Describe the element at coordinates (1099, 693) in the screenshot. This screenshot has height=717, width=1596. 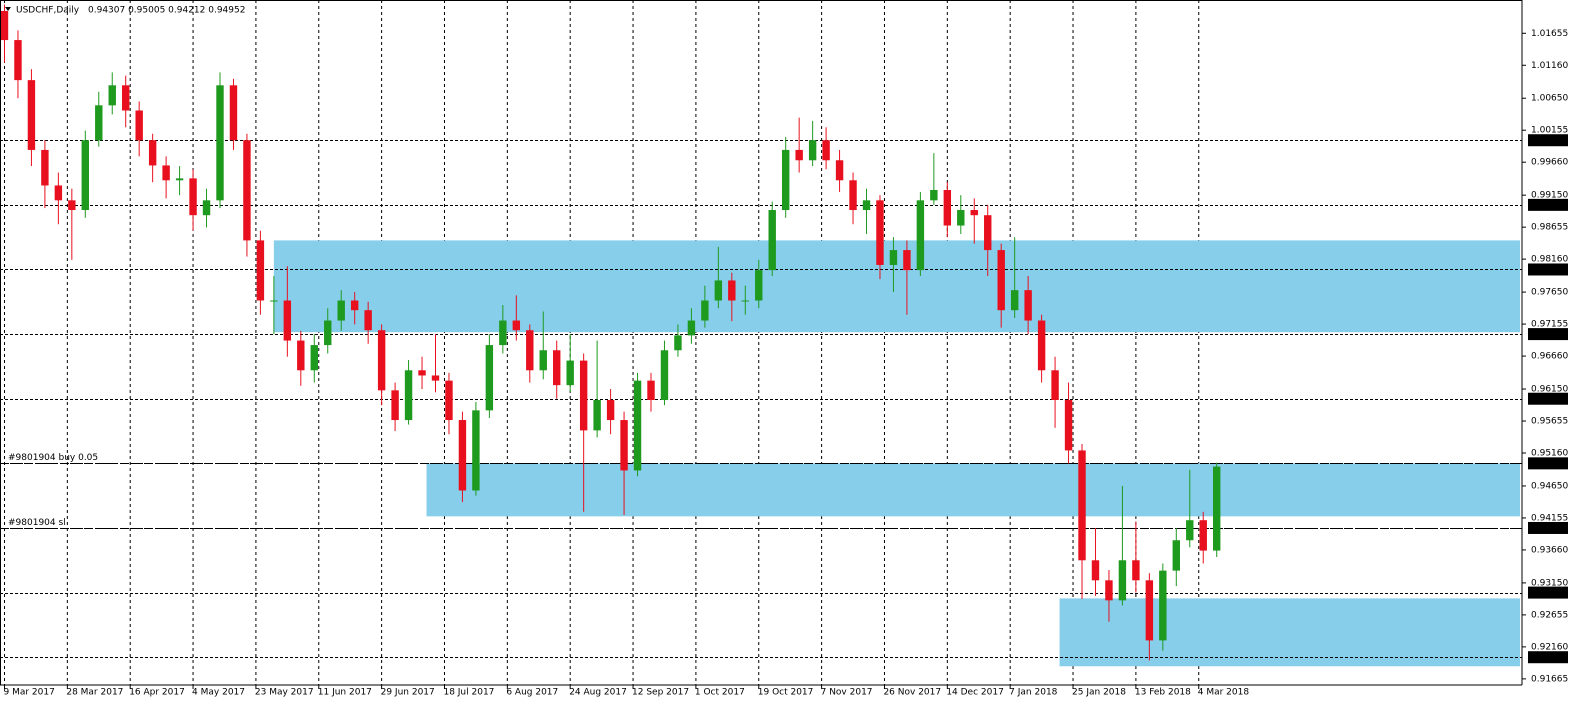
I see `x-tick-label: 25 Jan 2018` at that location.